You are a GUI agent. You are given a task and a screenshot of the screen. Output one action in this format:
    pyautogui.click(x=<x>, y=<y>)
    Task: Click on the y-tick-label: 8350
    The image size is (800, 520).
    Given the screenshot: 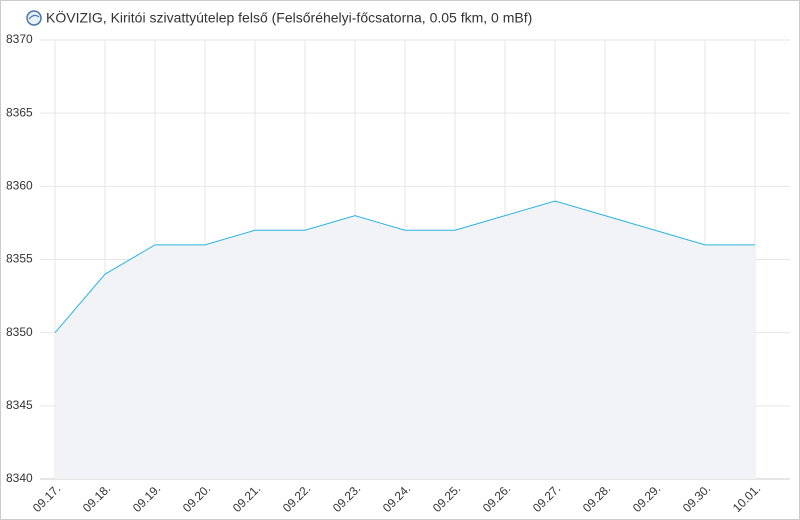 What is the action you would take?
    pyautogui.click(x=19, y=332)
    